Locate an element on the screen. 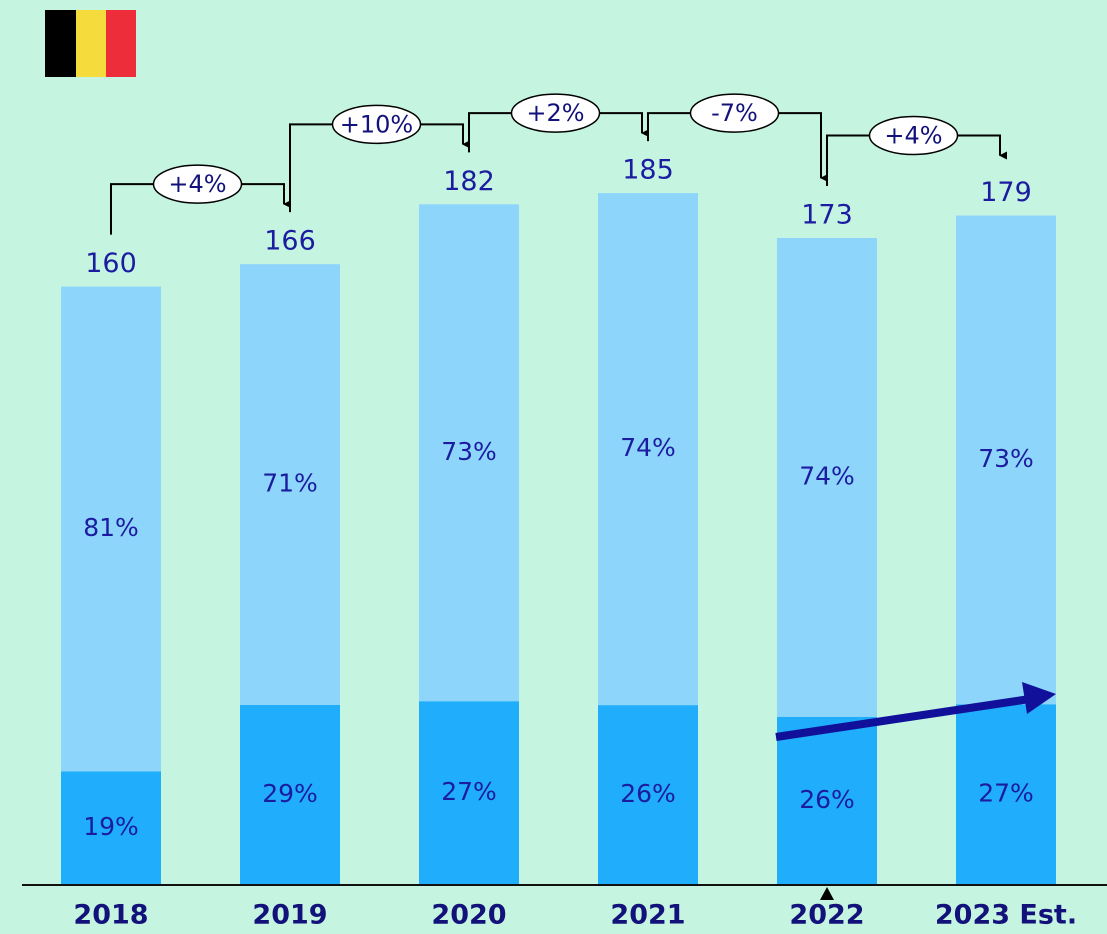 This screenshot has width=1107, height=934. change-label: +10% is located at coordinates (376, 124).